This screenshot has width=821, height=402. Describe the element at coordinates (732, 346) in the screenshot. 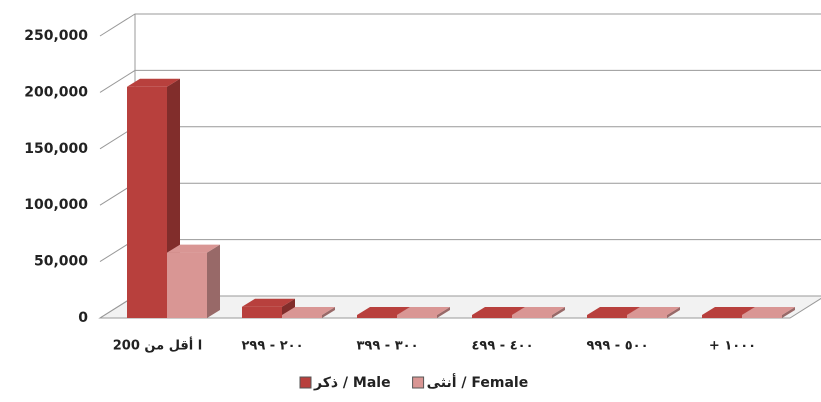

I see `x-tick-label: ١٠٠٠ +` at that location.